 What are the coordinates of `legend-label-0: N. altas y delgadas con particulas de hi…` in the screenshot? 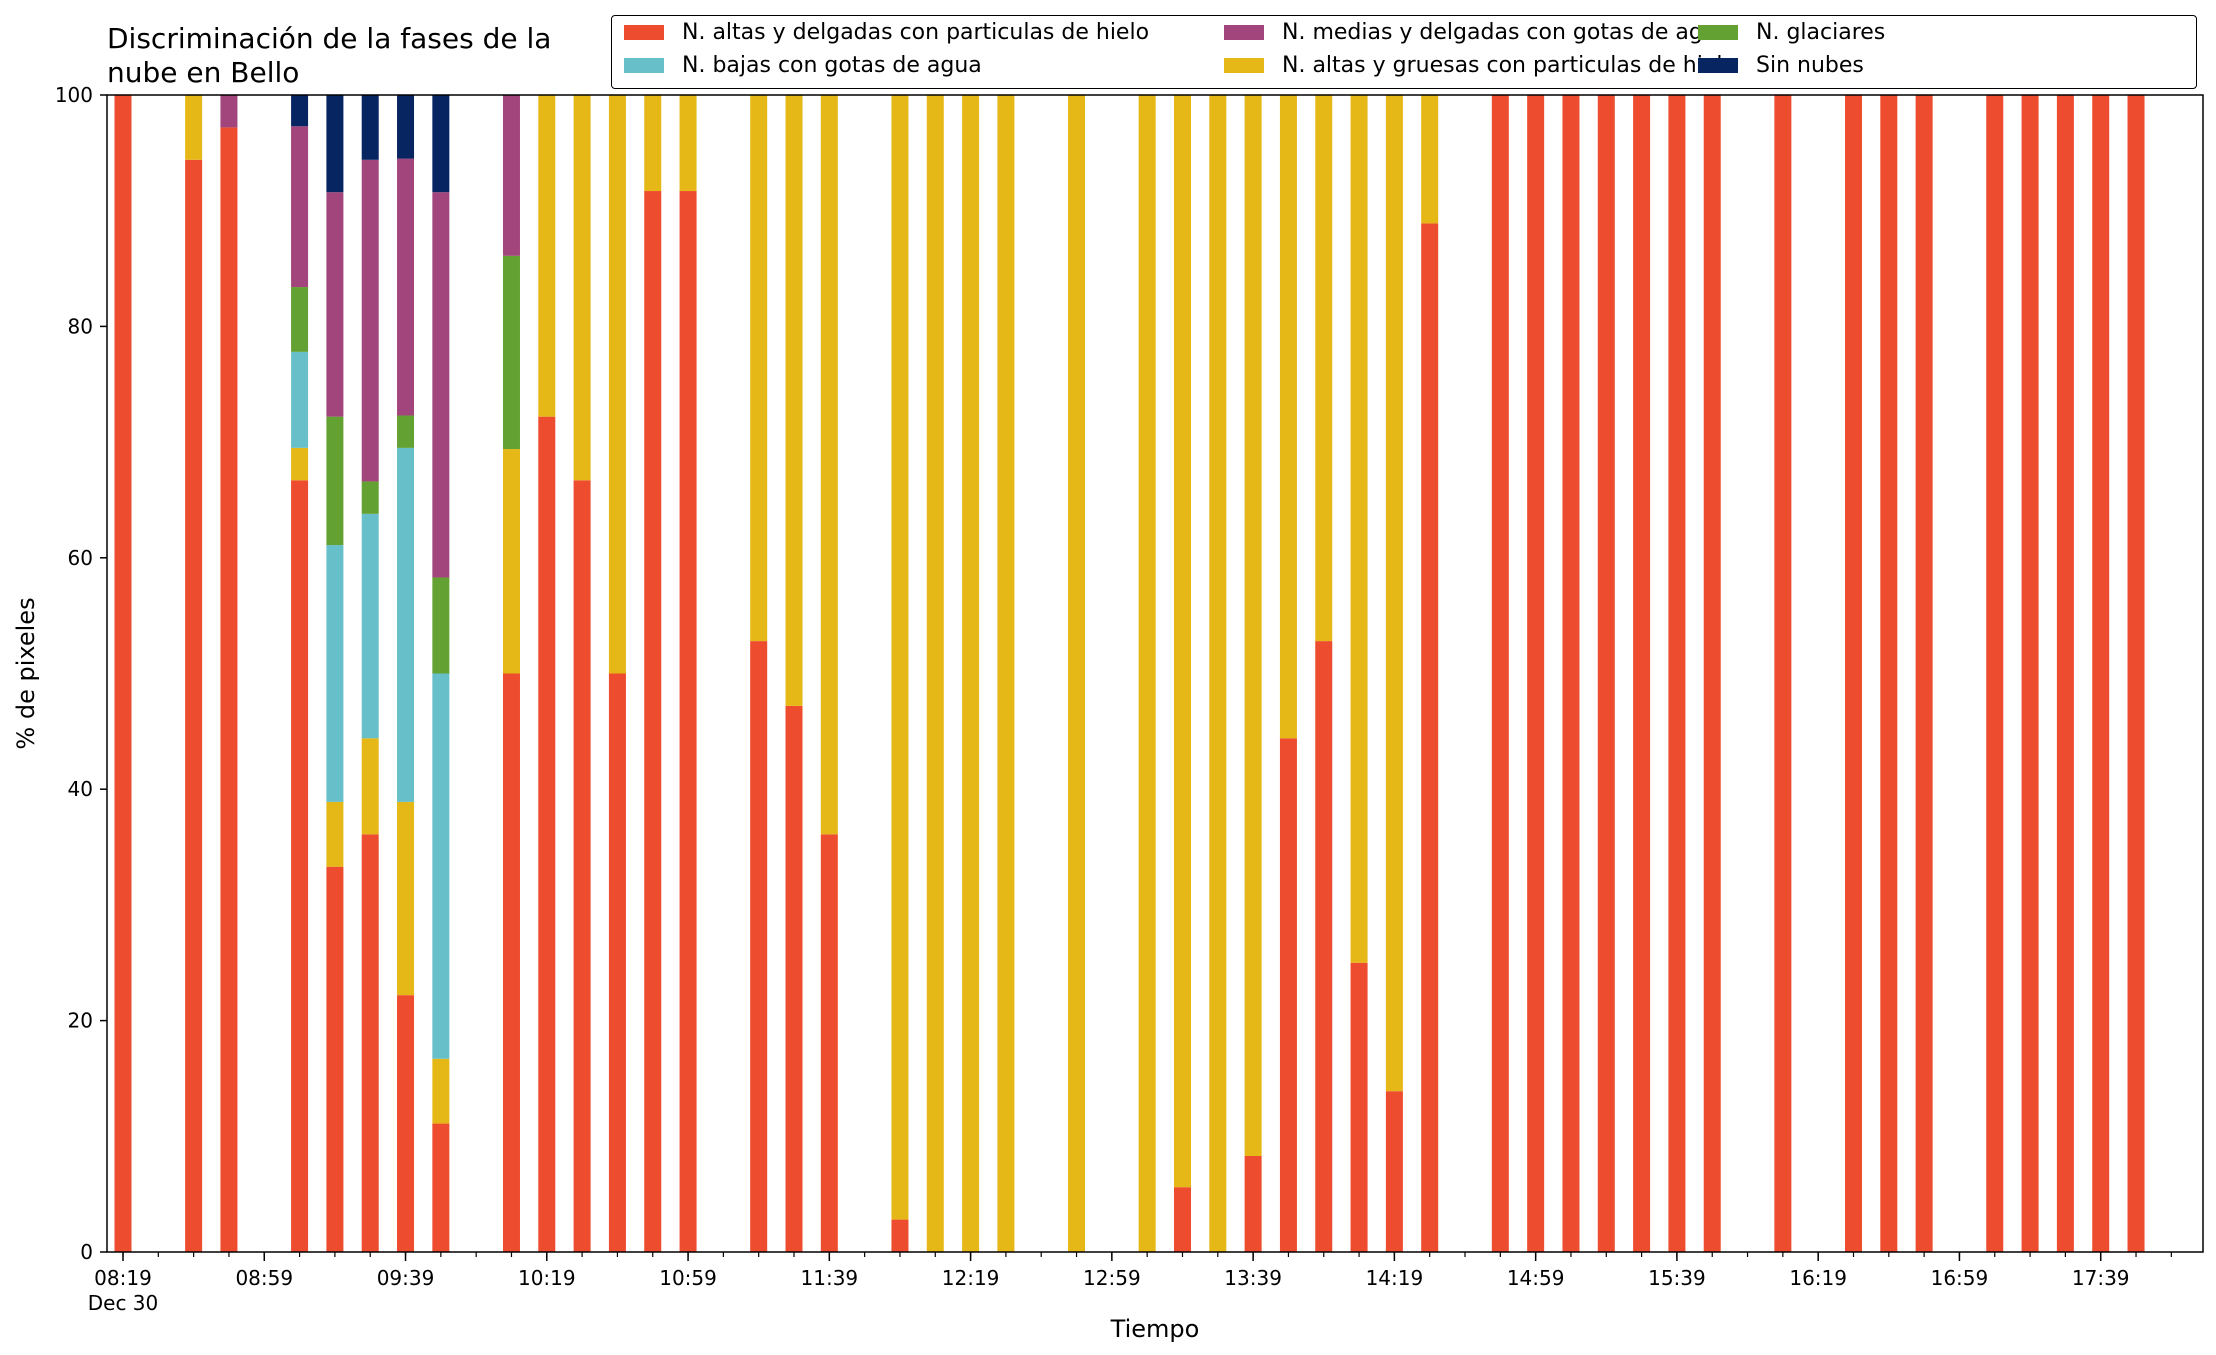 It's located at (916, 32).